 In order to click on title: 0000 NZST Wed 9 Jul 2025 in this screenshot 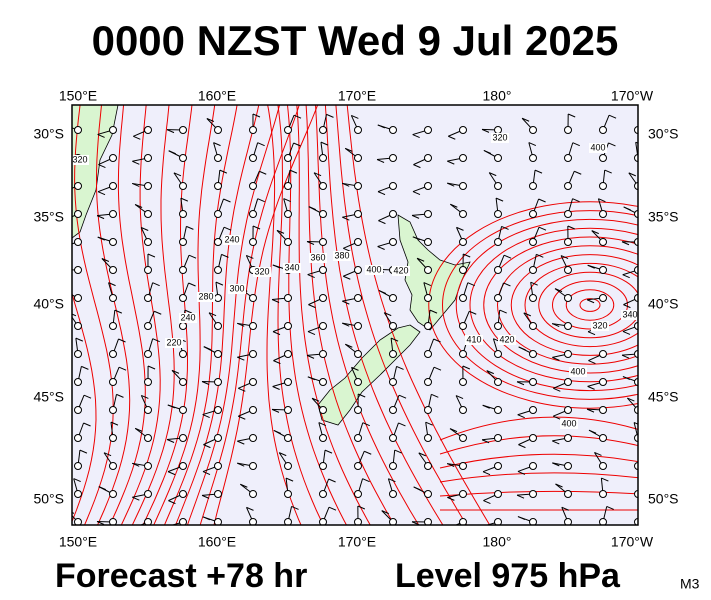, I will do `click(355, 40)`.